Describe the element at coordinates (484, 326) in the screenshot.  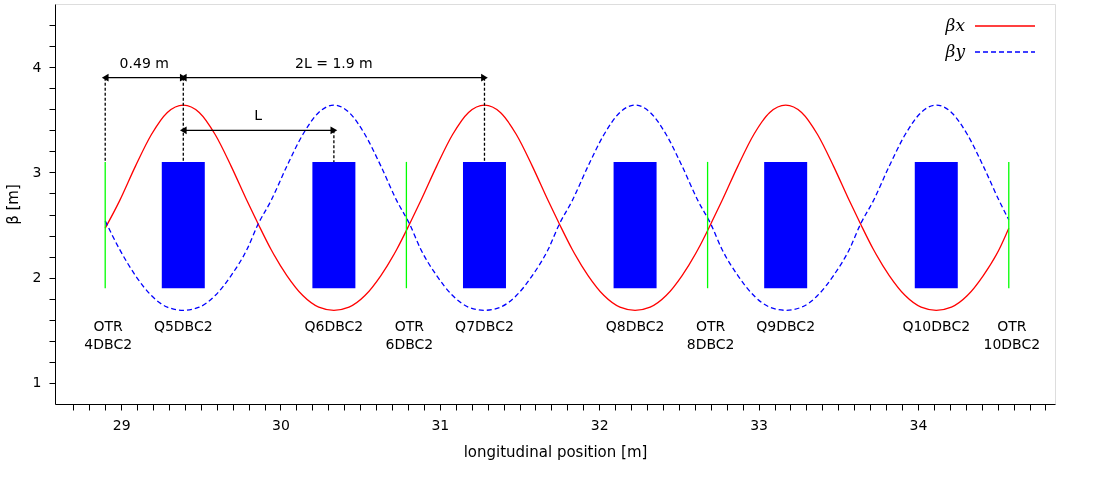
I see `annotation: Q7DBC2` at that location.